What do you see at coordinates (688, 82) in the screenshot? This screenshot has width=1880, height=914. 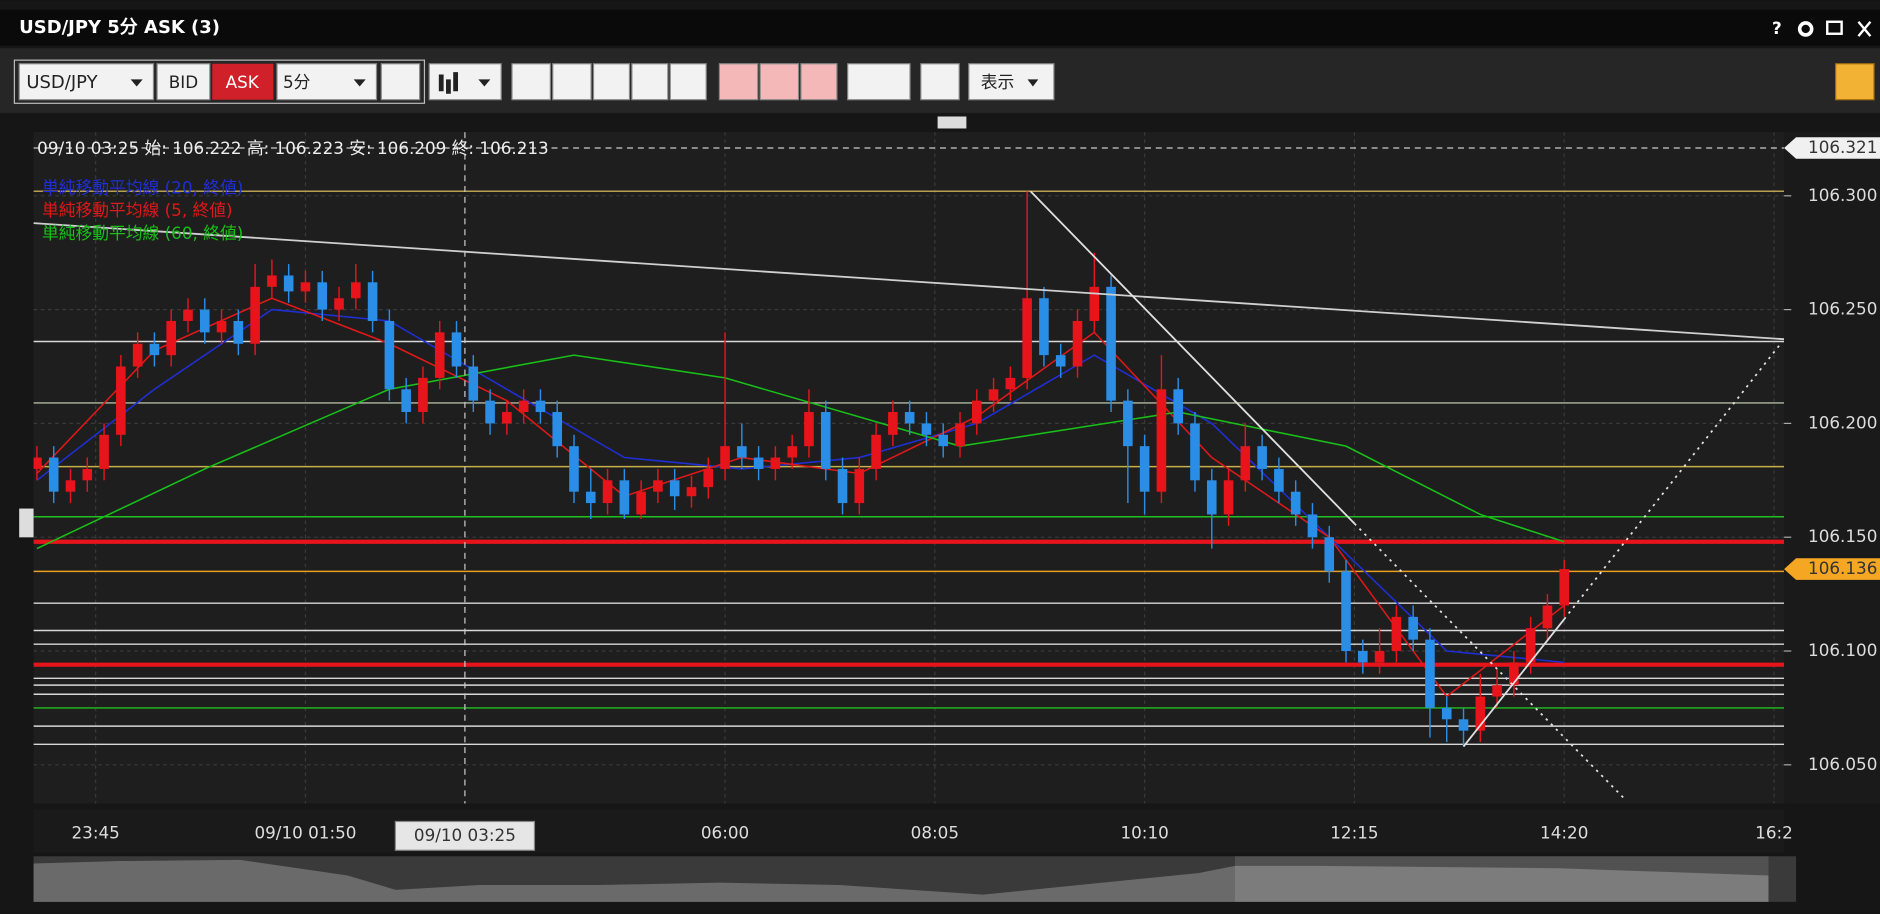 I see `latest-button` at bounding box center [688, 82].